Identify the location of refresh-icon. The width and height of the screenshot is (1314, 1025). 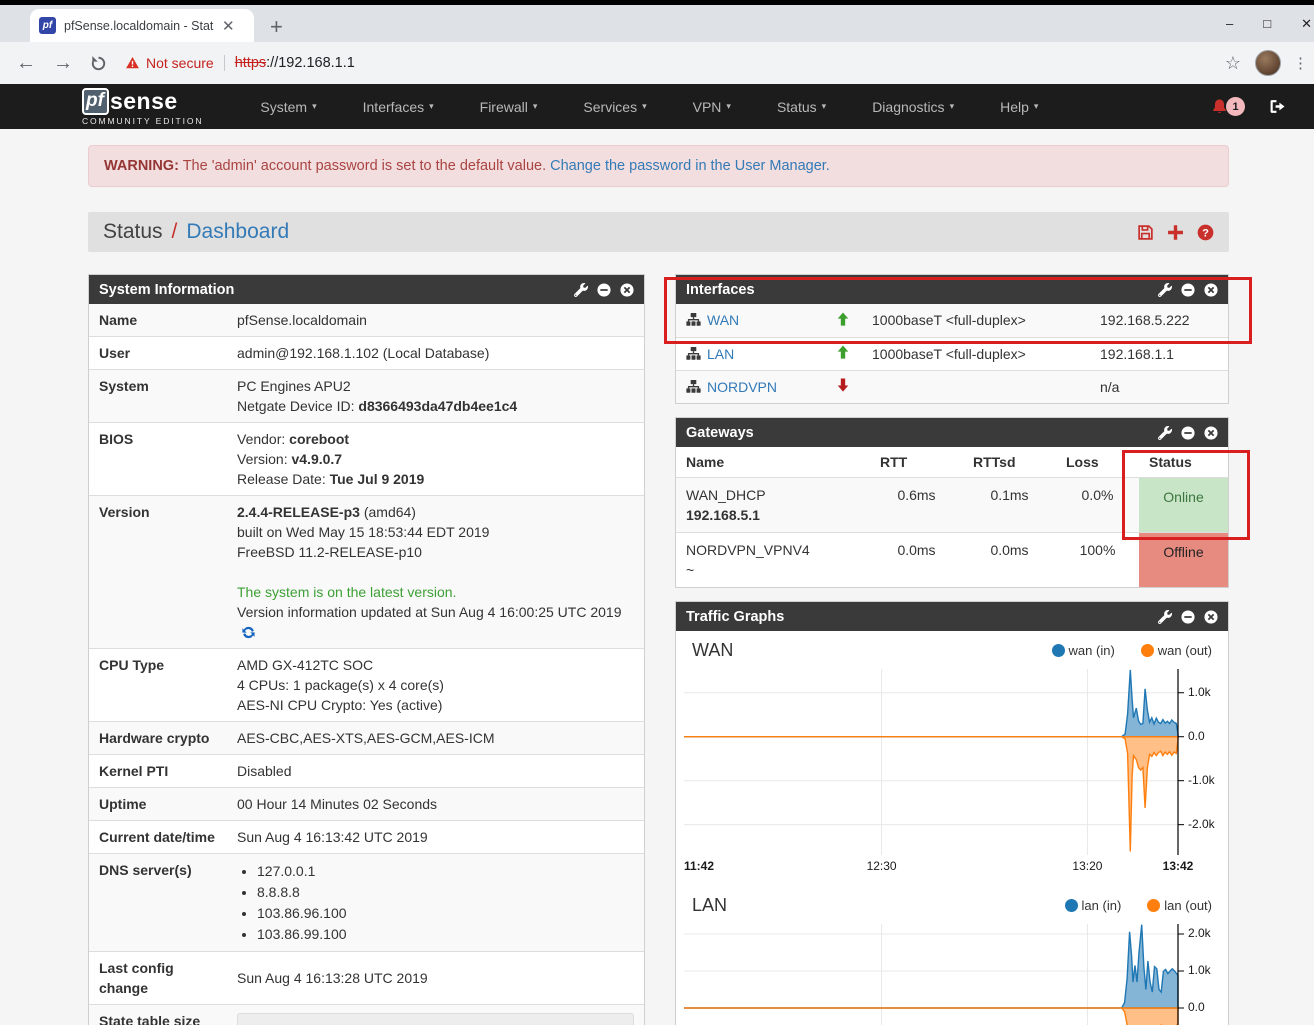
(246, 632).